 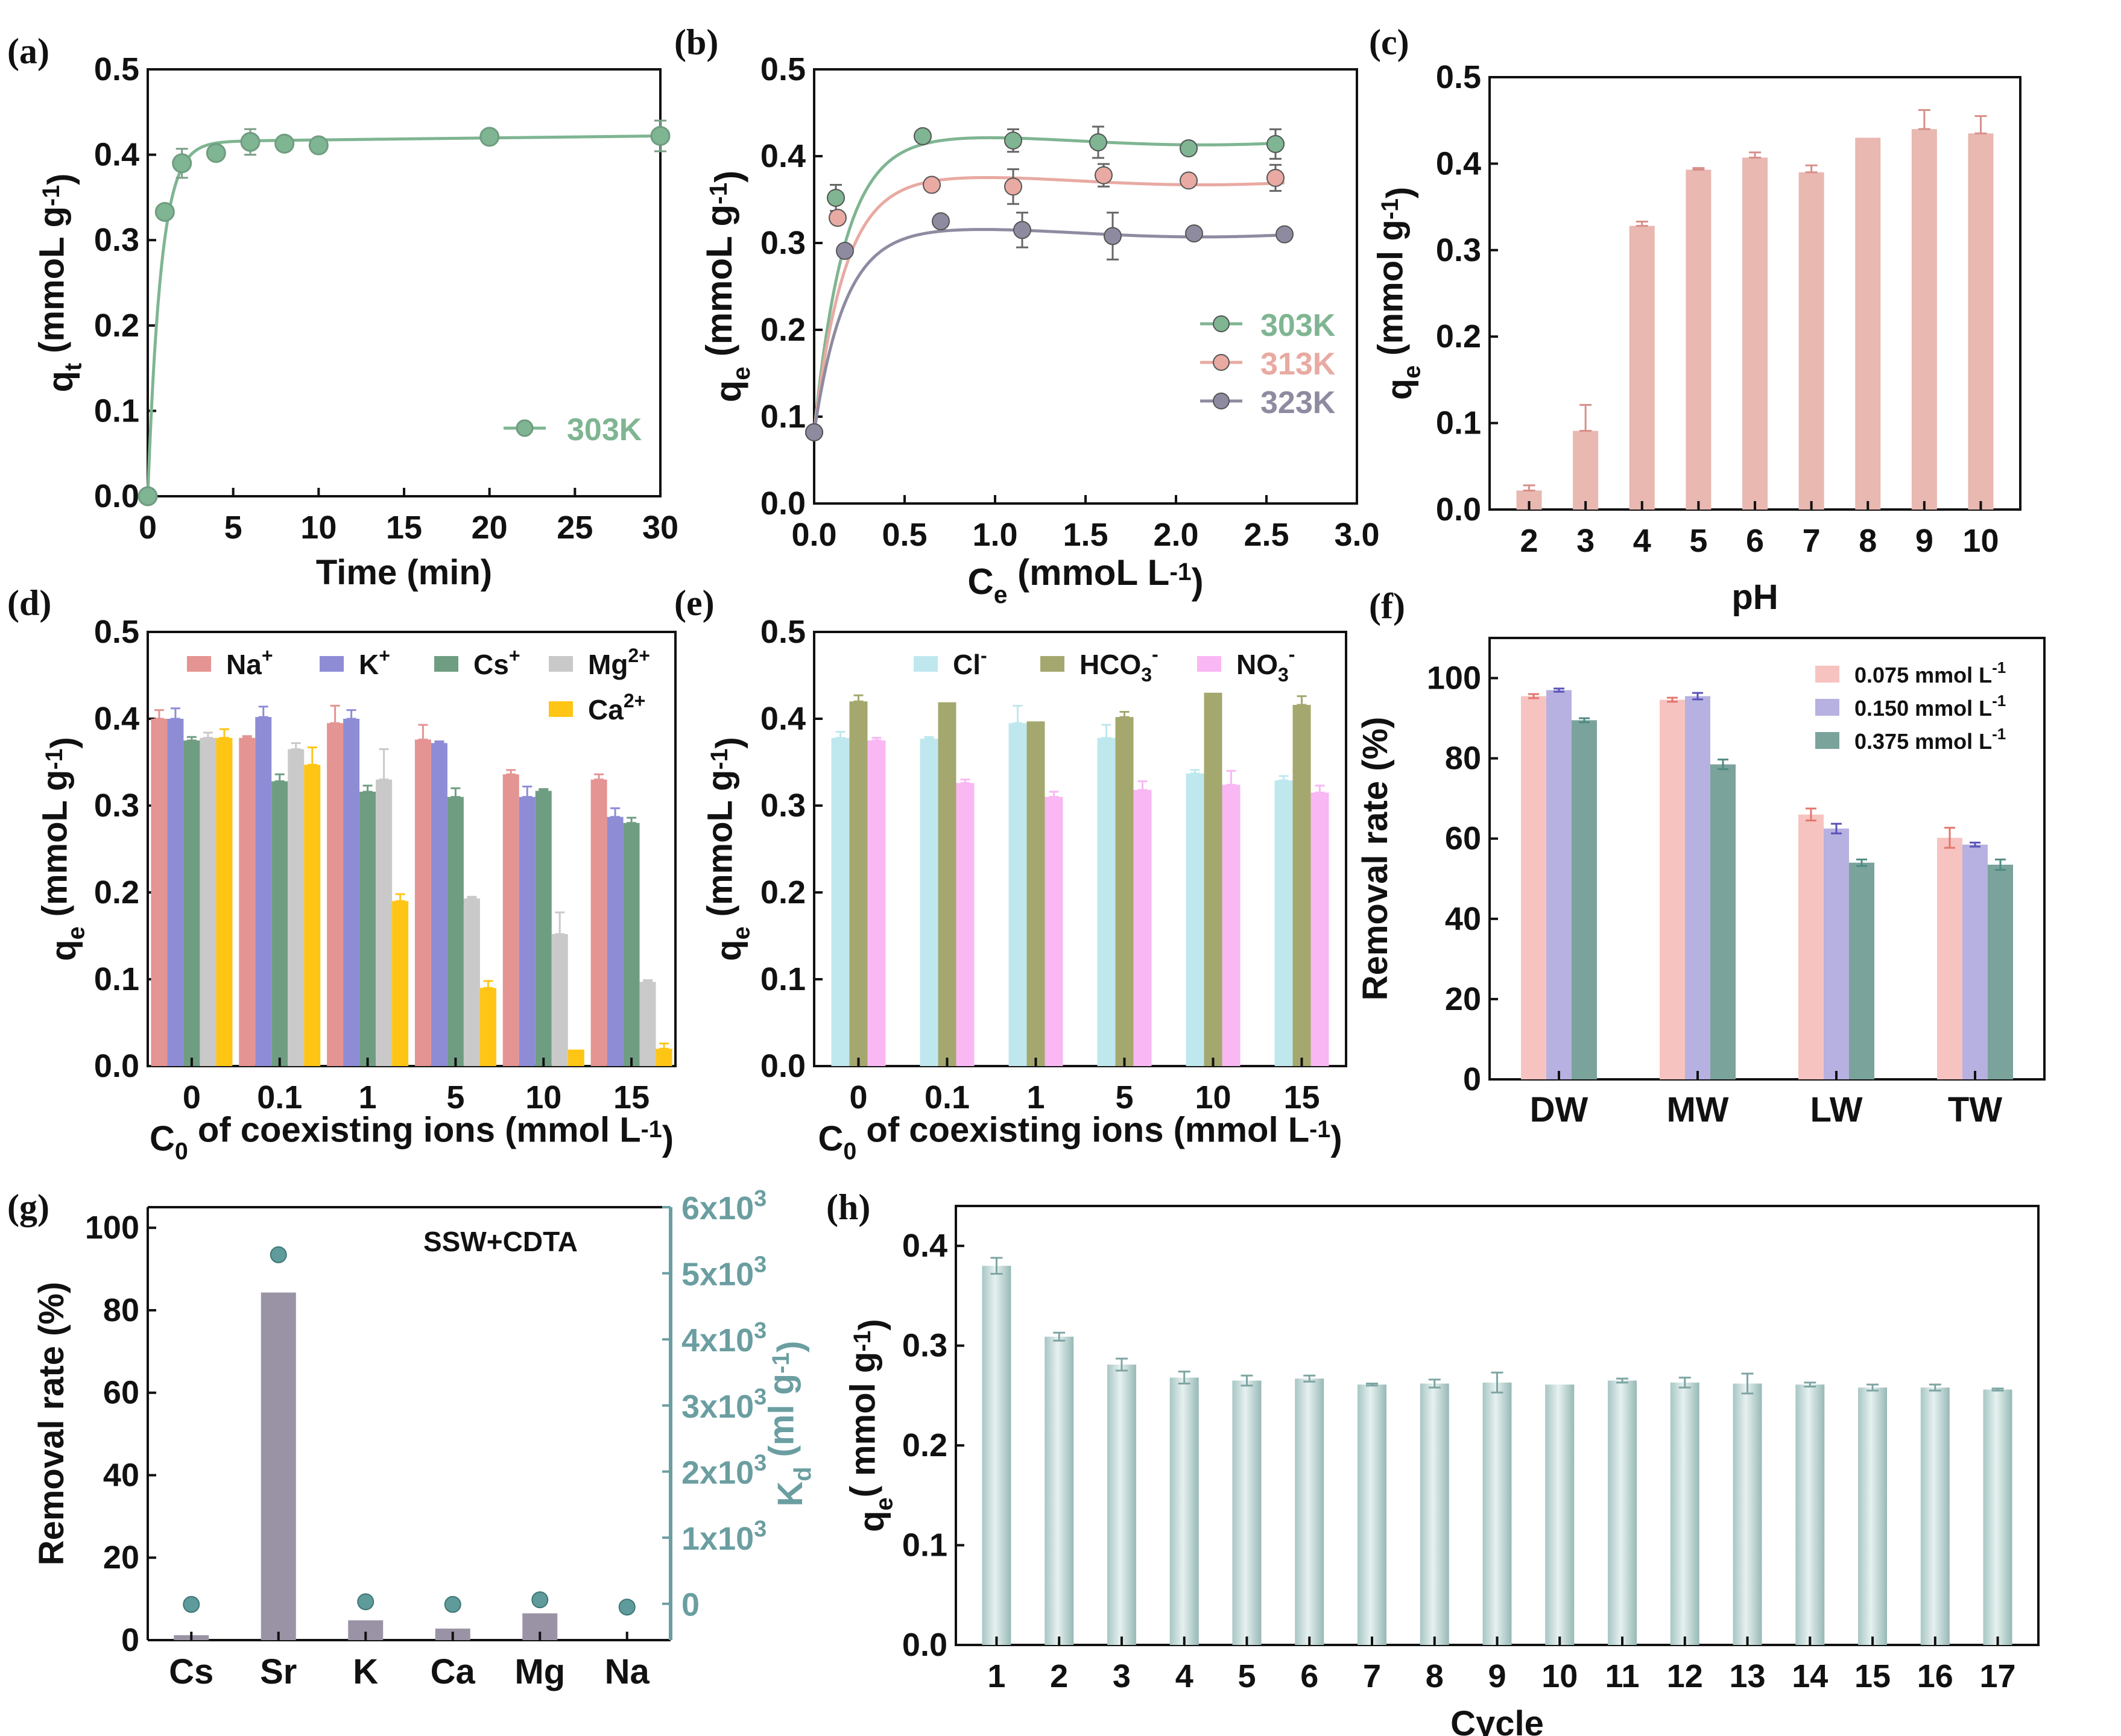 I want to click on x-tick-label: 10, so click(x=1213, y=1097).